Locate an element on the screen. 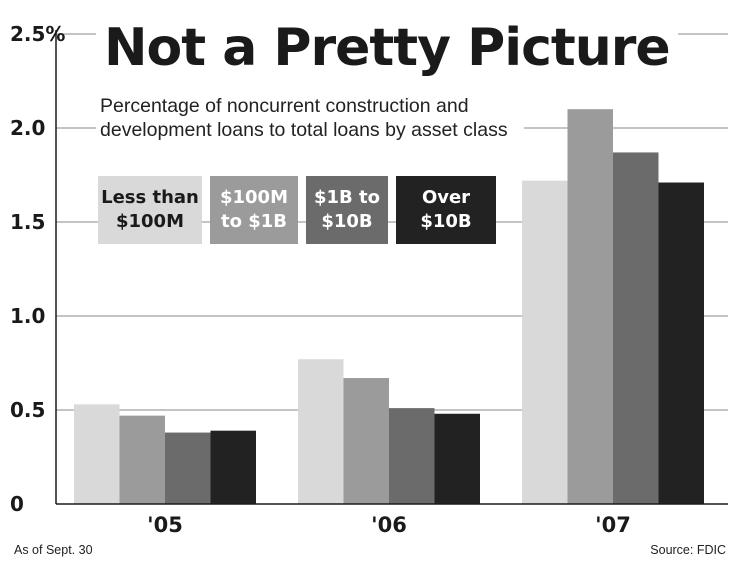 This screenshot has width=740, height=575. x-tick-label: '05 is located at coordinates (165, 525).